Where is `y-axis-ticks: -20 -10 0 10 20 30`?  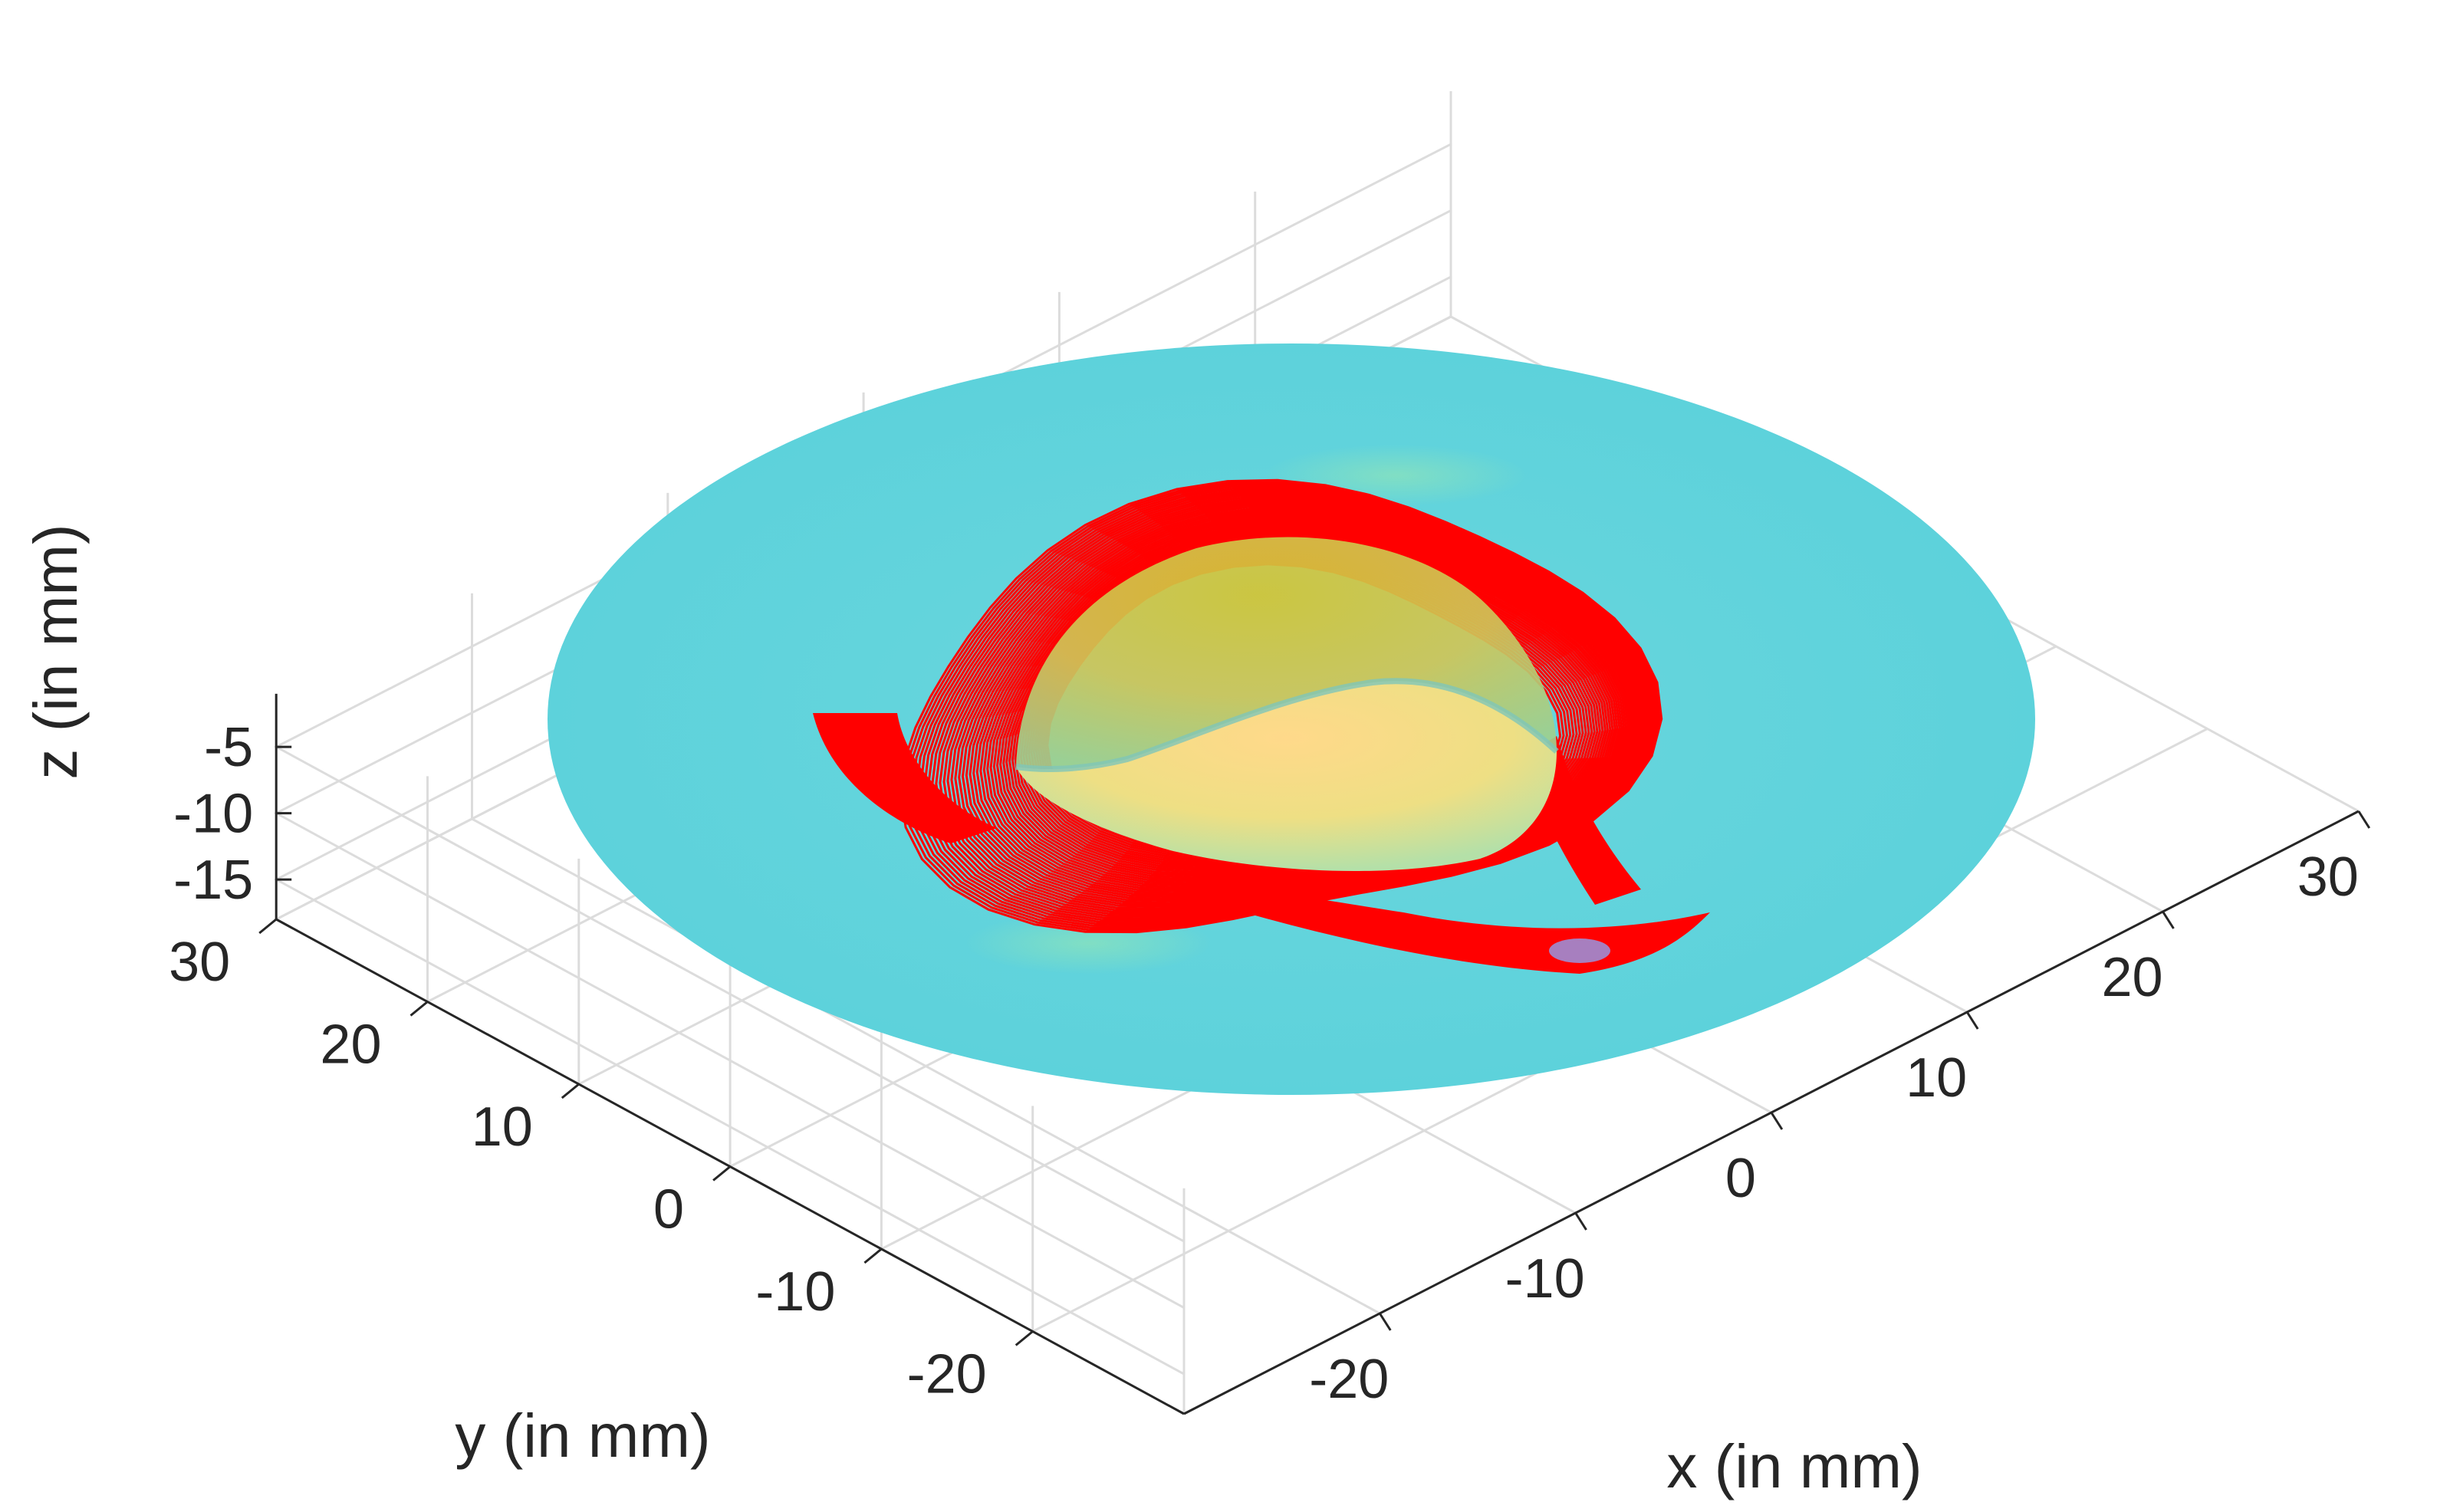 y-axis-ticks: -20 -10 0 10 20 30 is located at coordinates (601, 1161).